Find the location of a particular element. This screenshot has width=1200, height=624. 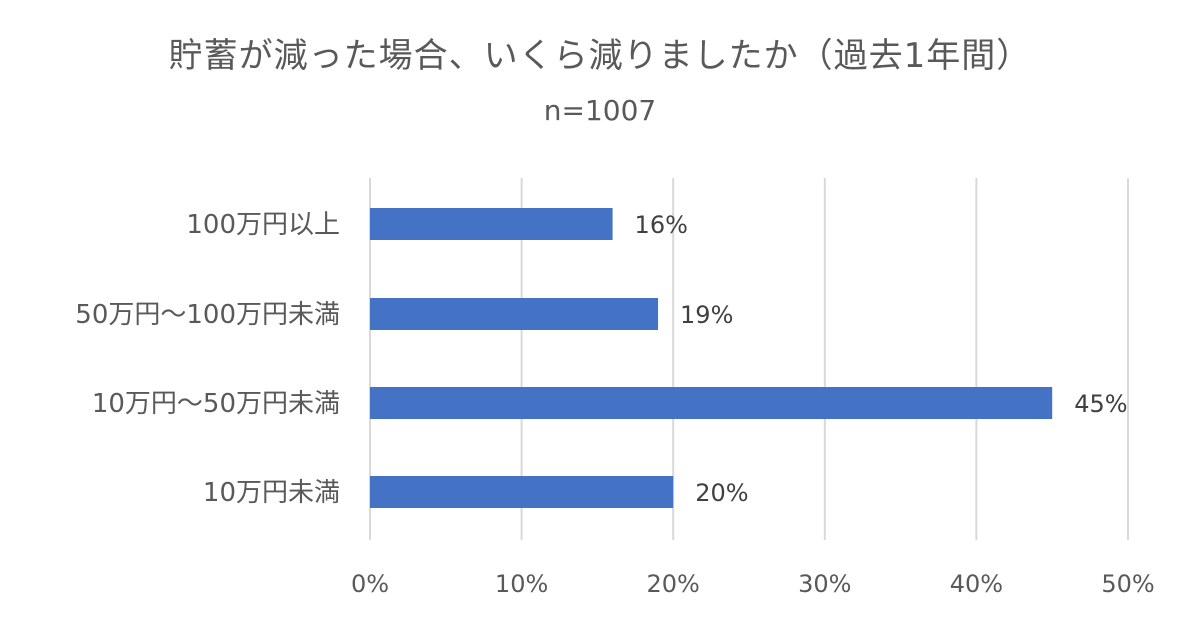

data-label-2: 45% is located at coordinates (1100, 404).